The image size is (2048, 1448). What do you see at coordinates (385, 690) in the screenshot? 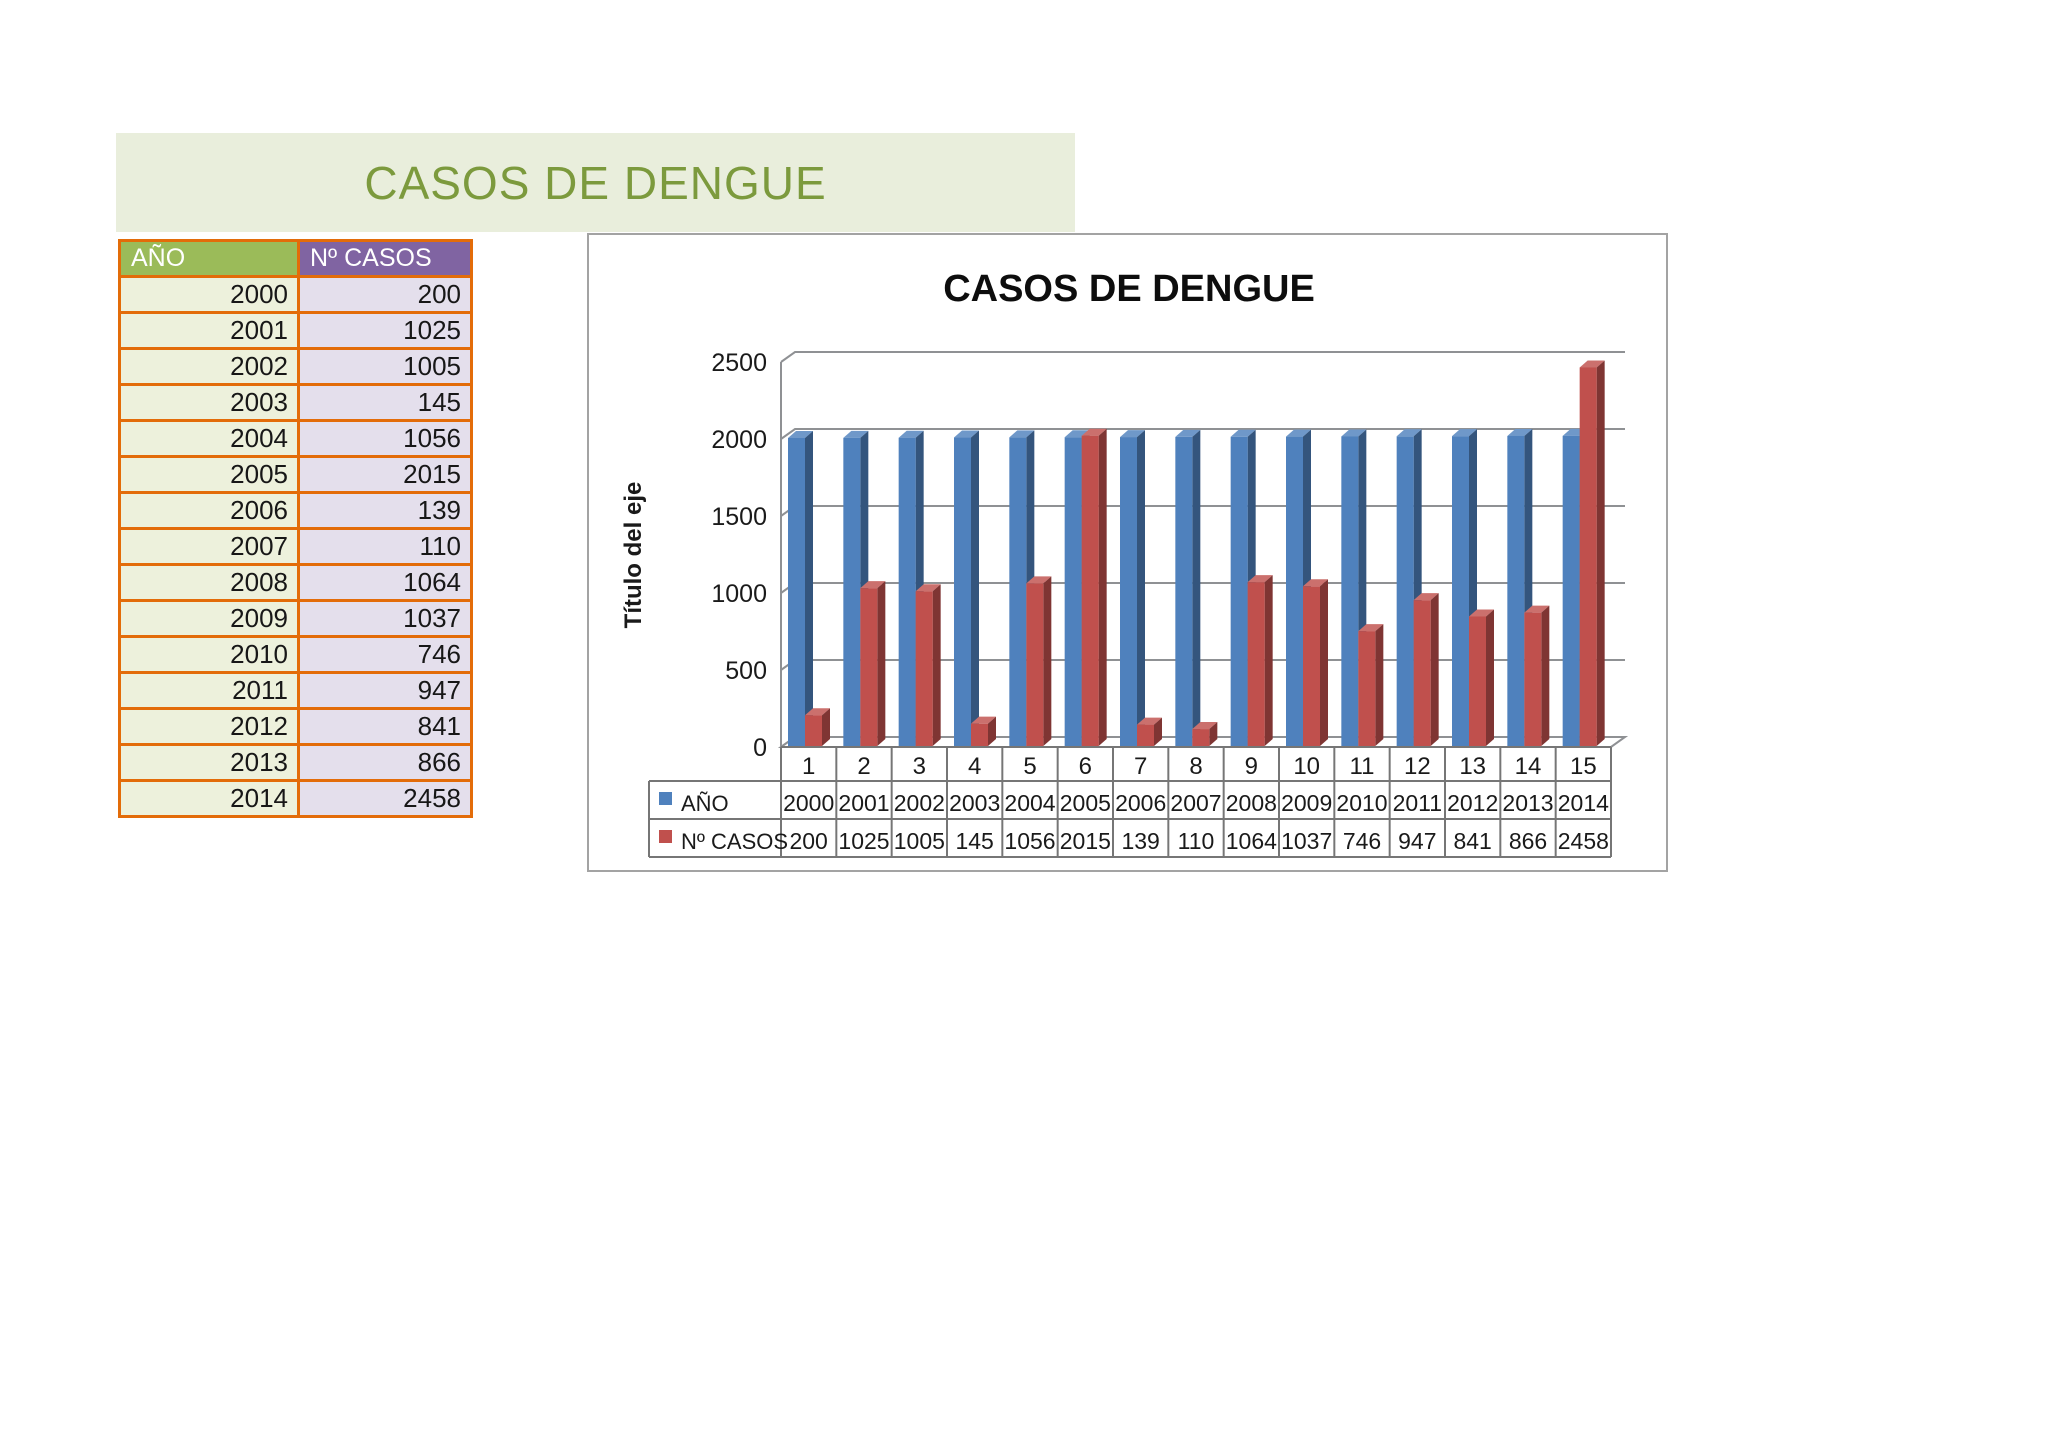
I see `cases-cell: 947` at bounding box center [385, 690].